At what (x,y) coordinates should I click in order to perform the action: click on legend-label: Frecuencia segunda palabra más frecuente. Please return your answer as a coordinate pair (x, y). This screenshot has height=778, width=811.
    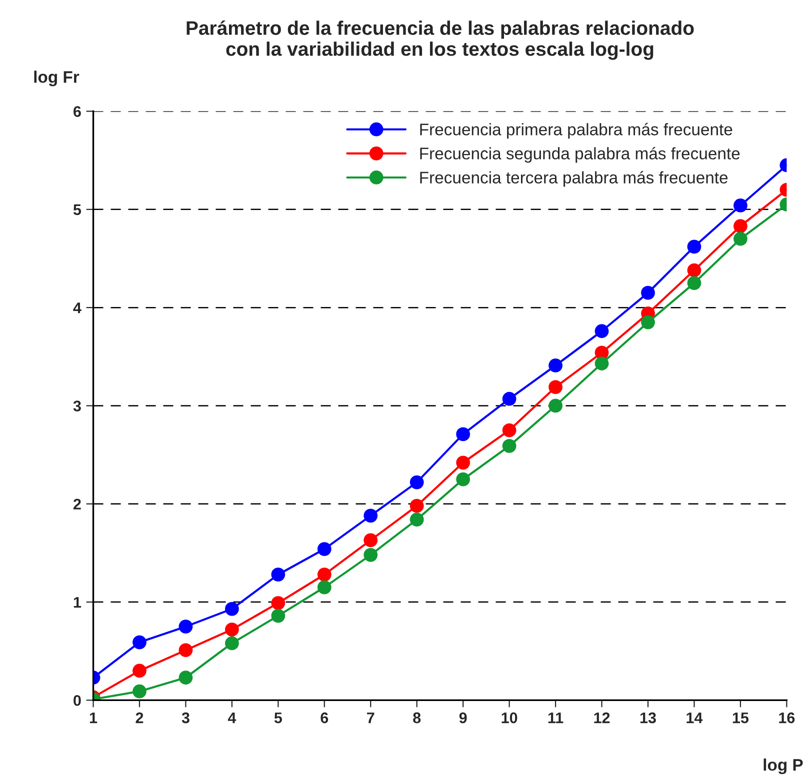
    Looking at the image, I should click on (580, 154).